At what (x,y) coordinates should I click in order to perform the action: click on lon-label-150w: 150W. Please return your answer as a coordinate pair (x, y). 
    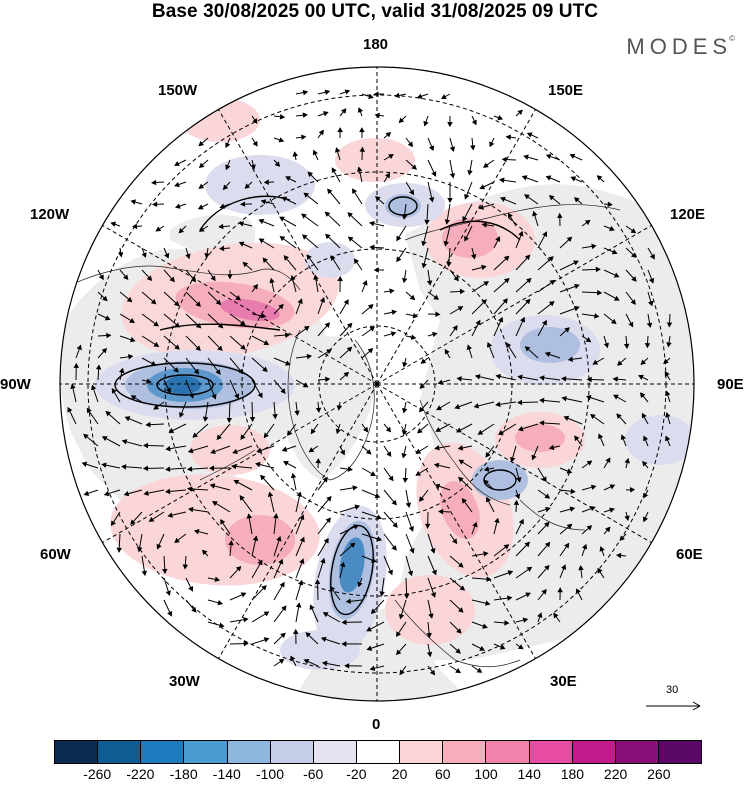
    Looking at the image, I should click on (177, 90).